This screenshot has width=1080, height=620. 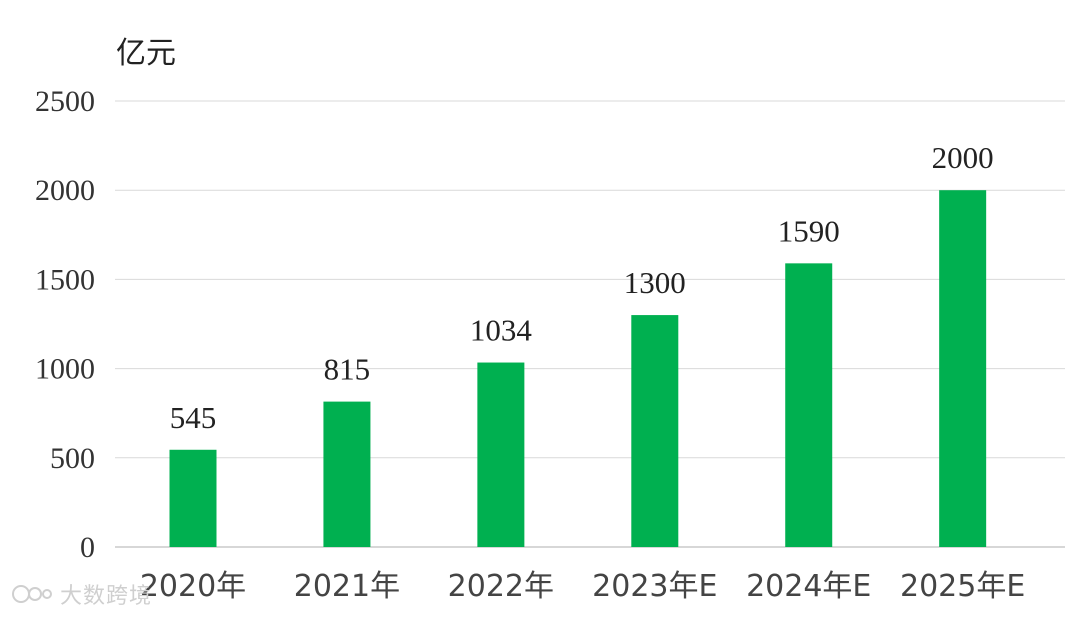 What do you see at coordinates (963, 157) in the screenshot?
I see `data-label: 2000` at bounding box center [963, 157].